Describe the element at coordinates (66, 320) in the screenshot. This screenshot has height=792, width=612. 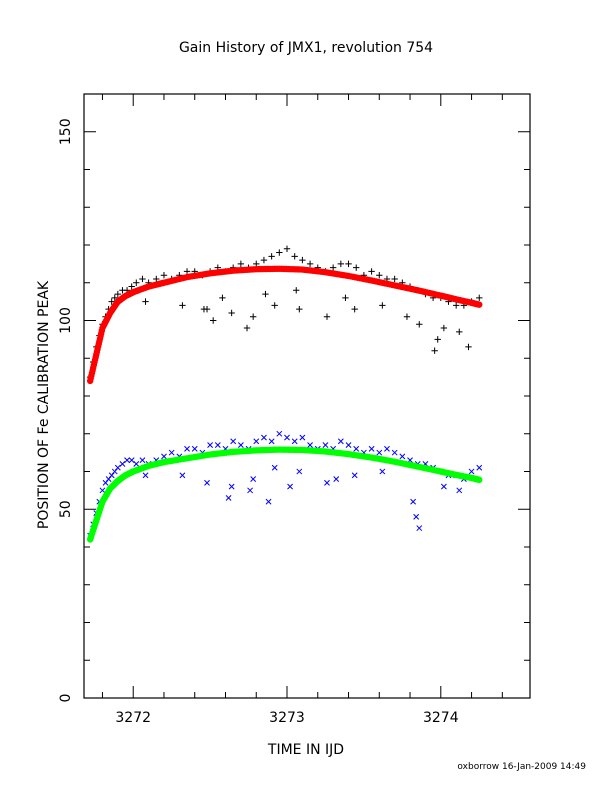
I see `y-tick-label: 100` at that location.